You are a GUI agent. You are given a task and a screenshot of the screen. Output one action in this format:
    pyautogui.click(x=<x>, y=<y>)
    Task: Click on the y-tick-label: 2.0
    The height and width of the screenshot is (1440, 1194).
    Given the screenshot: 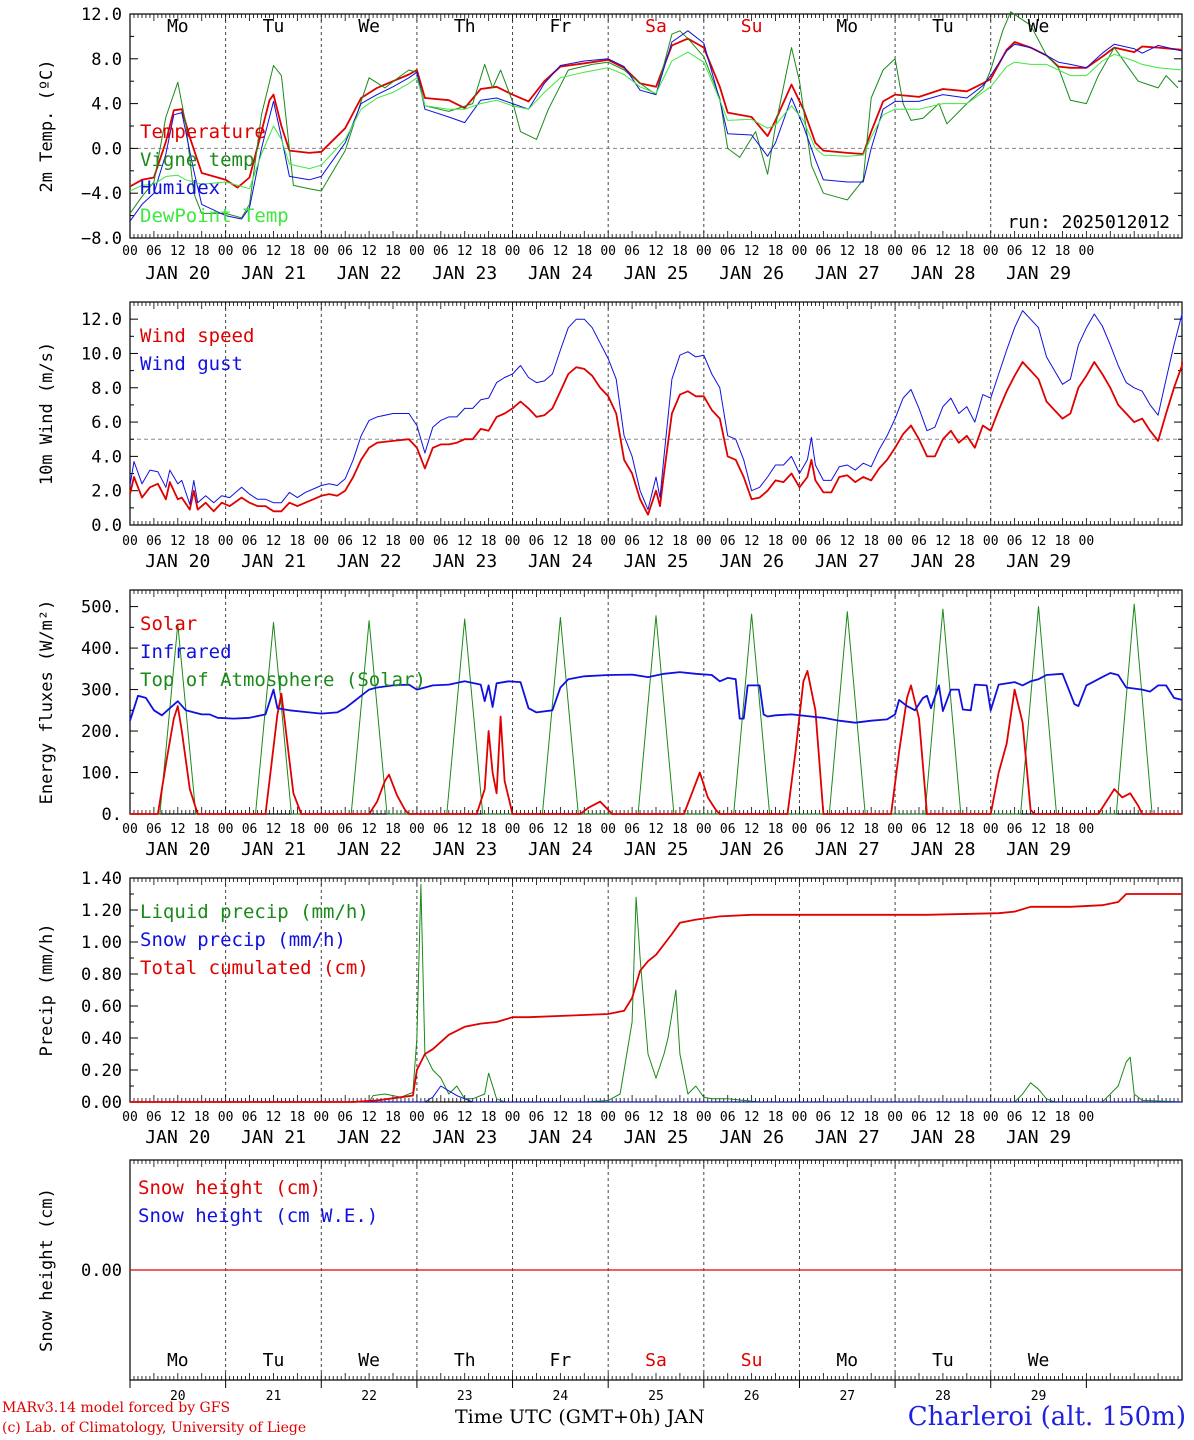 What is the action you would take?
    pyautogui.click(x=106, y=492)
    